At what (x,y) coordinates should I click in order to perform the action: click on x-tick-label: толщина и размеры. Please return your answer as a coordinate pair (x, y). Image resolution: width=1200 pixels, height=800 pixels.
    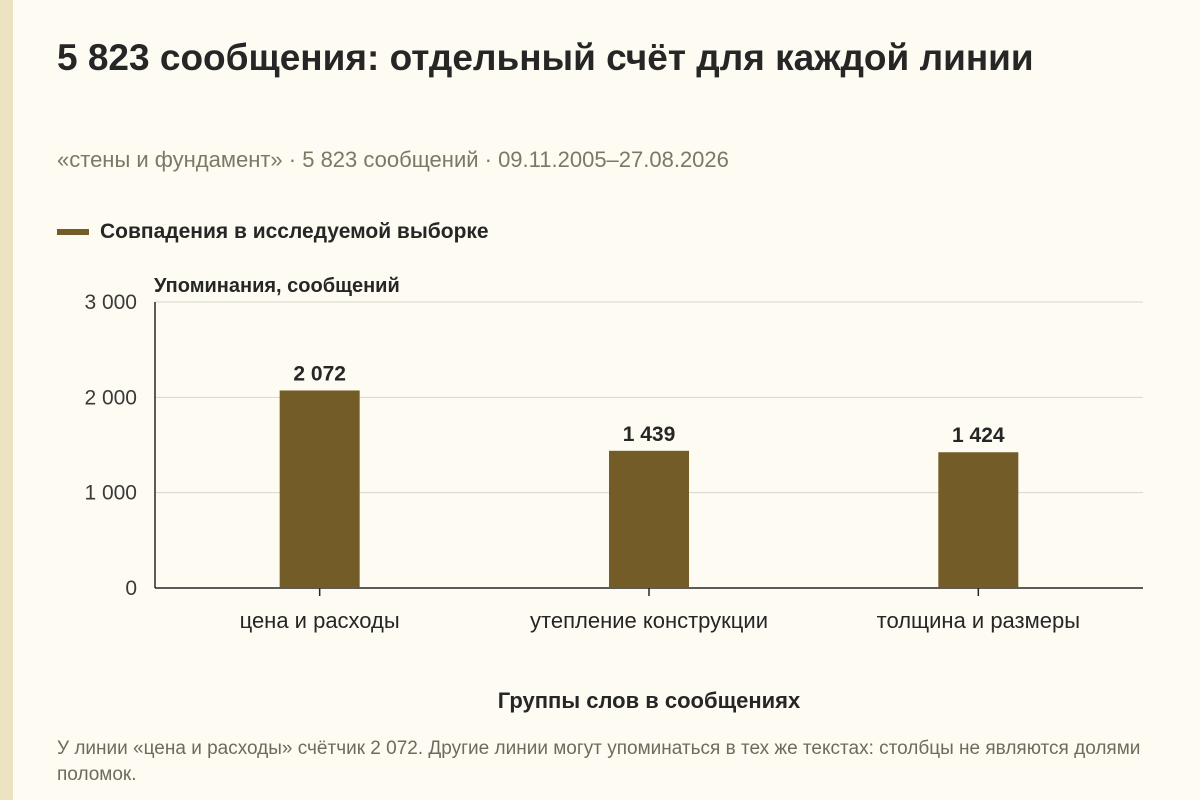
    Looking at the image, I should click on (978, 620).